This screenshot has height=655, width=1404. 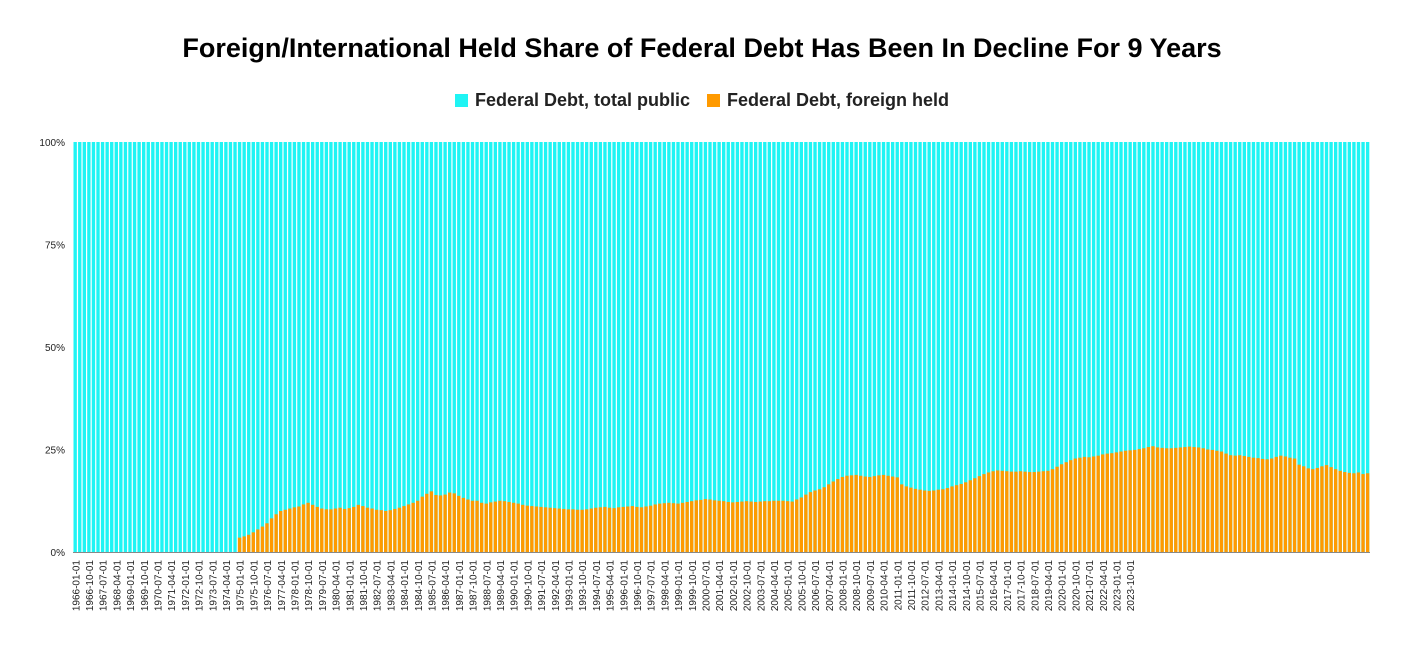 I want to click on x-tick-label: 1972-10-01, so click(x=200, y=586).